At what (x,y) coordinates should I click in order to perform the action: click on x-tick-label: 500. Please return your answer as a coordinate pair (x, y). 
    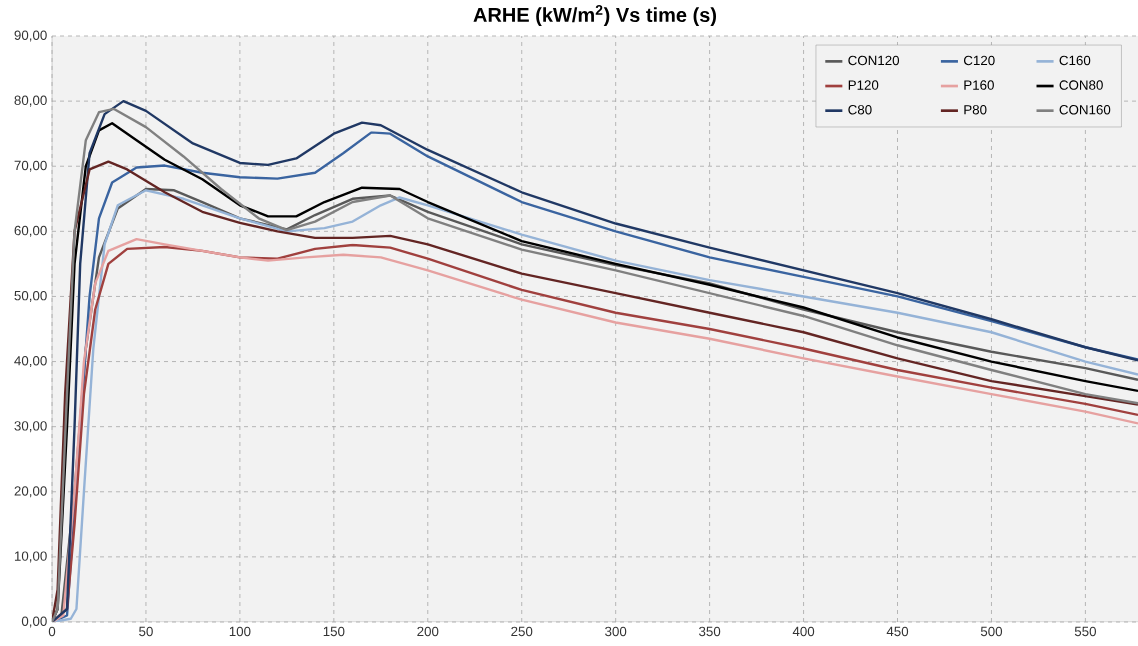
    Looking at the image, I should click on (991, 631).